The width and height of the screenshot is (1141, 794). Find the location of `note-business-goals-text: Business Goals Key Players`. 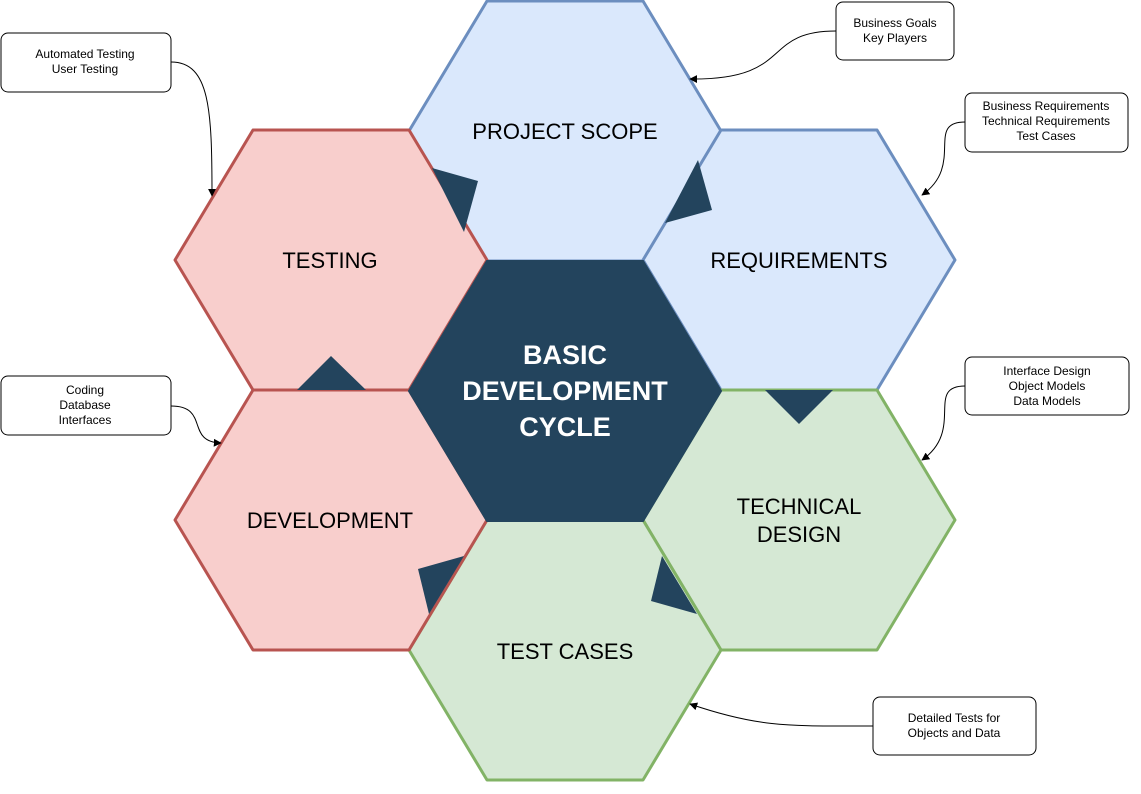

note-business-goals-text: Business Goals Key Players is located at coordinates (894, 30).